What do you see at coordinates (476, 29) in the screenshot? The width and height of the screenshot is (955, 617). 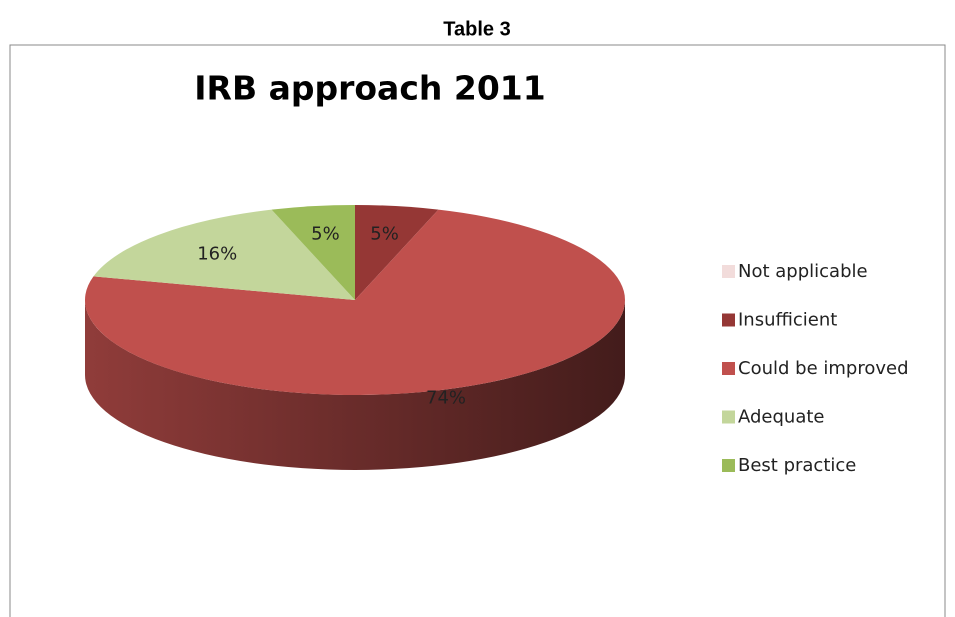 I see `page-title: Table 3` at bounding box center [476, 29].